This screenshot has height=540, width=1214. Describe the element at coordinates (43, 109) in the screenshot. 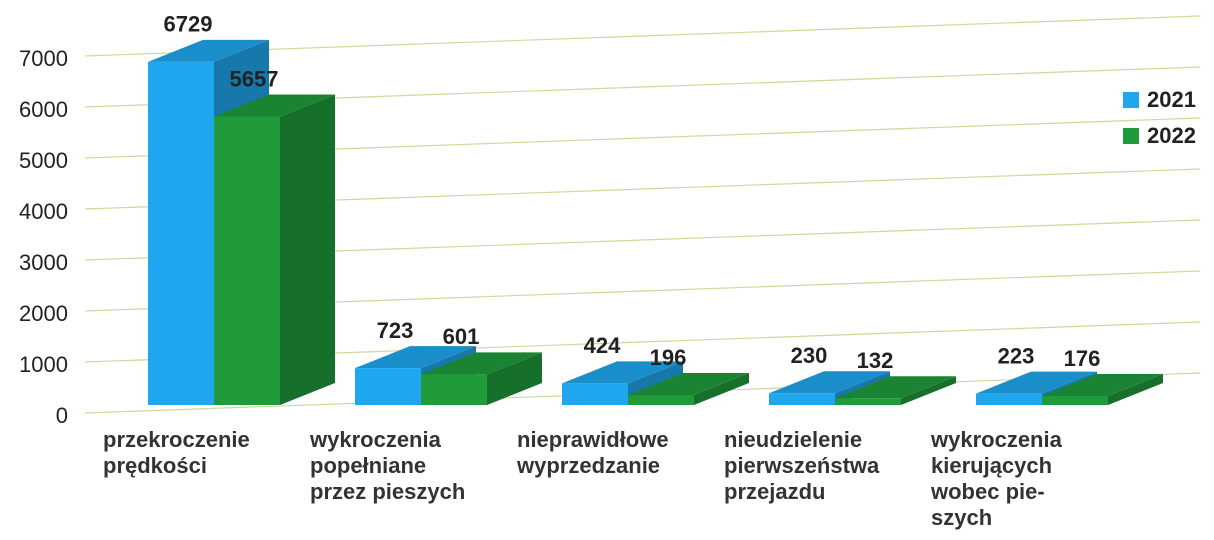

I see `y-tick-label: 6000` at that location.